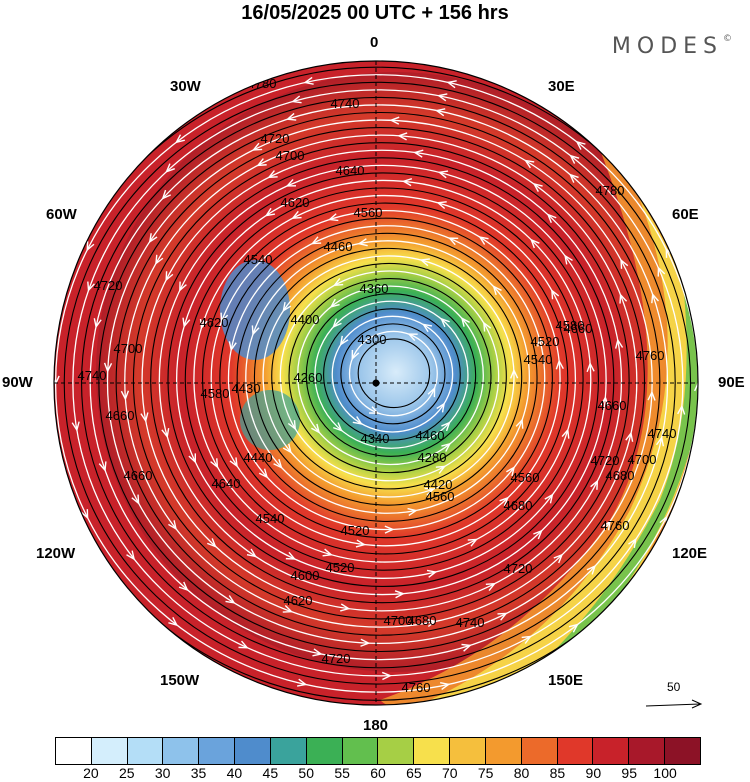 The height and width of the screenshot is (782, 750). I want to click on brand-name: MODES, so click(667, 46).